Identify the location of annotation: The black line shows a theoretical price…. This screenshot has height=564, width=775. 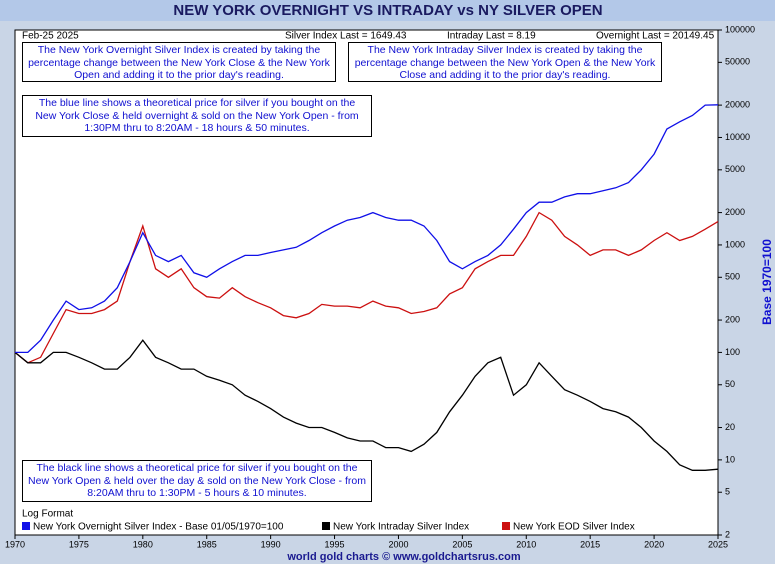
(197, 481).